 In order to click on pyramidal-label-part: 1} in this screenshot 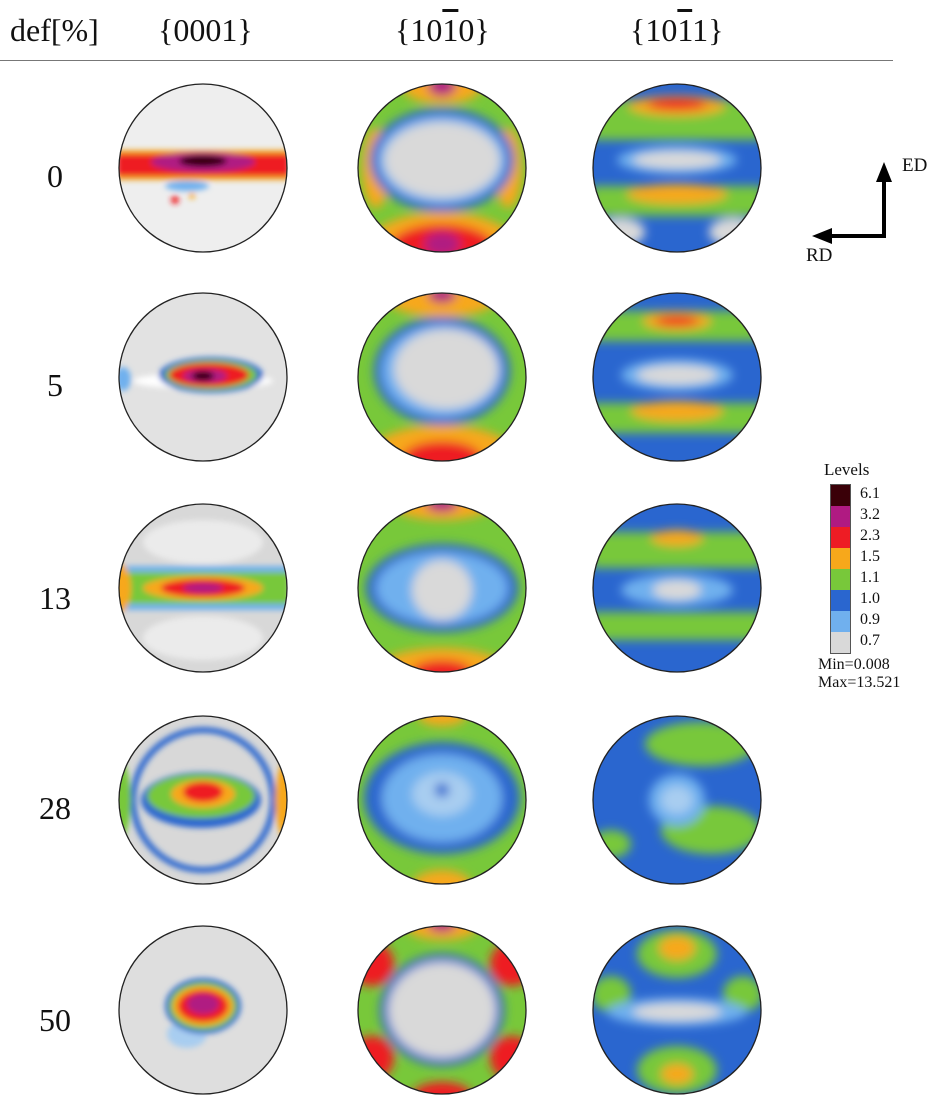, I will do `click(708, 30)`.